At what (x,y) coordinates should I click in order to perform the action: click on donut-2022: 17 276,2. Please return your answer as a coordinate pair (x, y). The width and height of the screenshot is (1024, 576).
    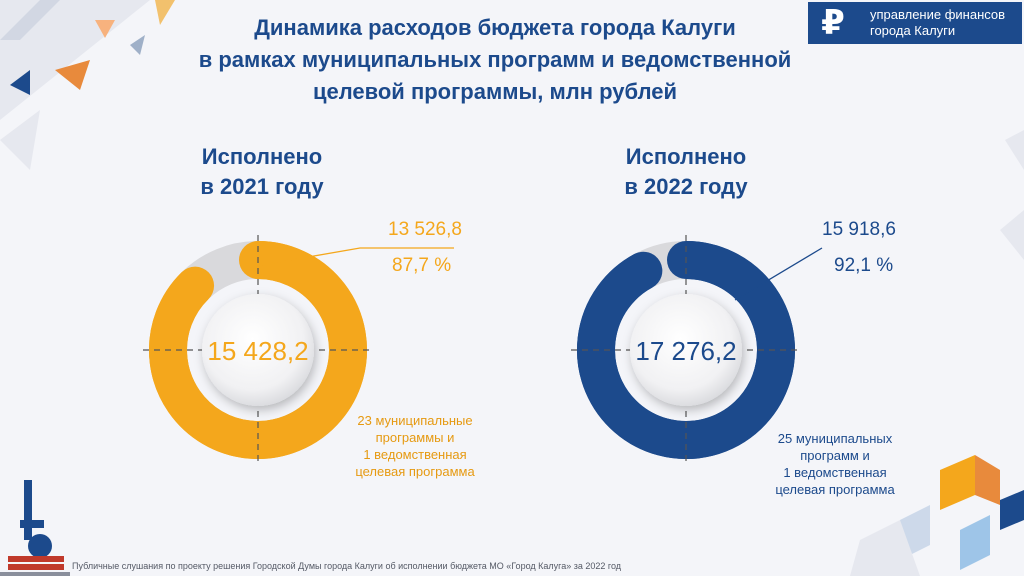
    Looking at the image, I should click on (697, 350).